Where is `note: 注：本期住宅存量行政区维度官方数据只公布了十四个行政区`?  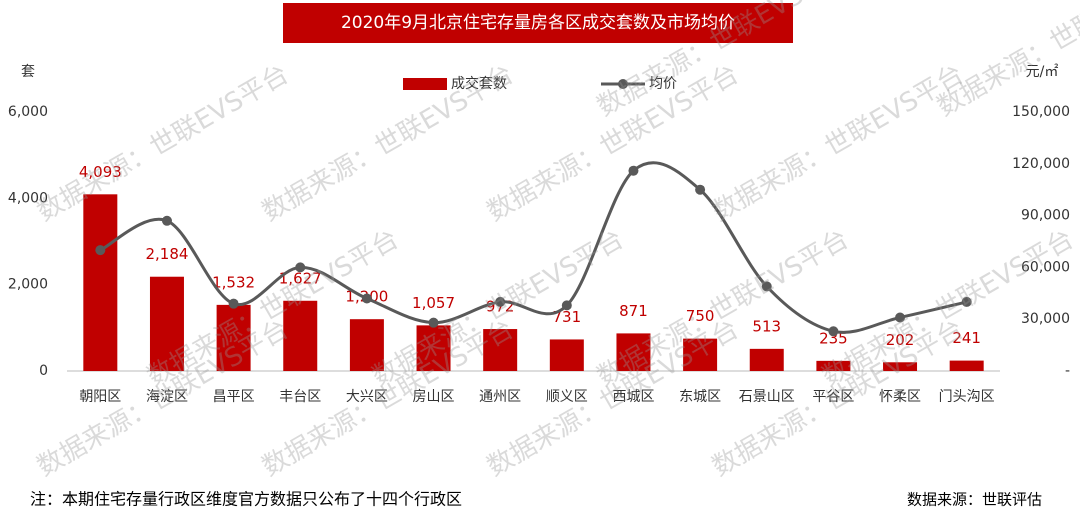
note: 注：本期住宅存量行政区维度官方数据只公布了十四个行政区 is located at coordinates (246, 499).